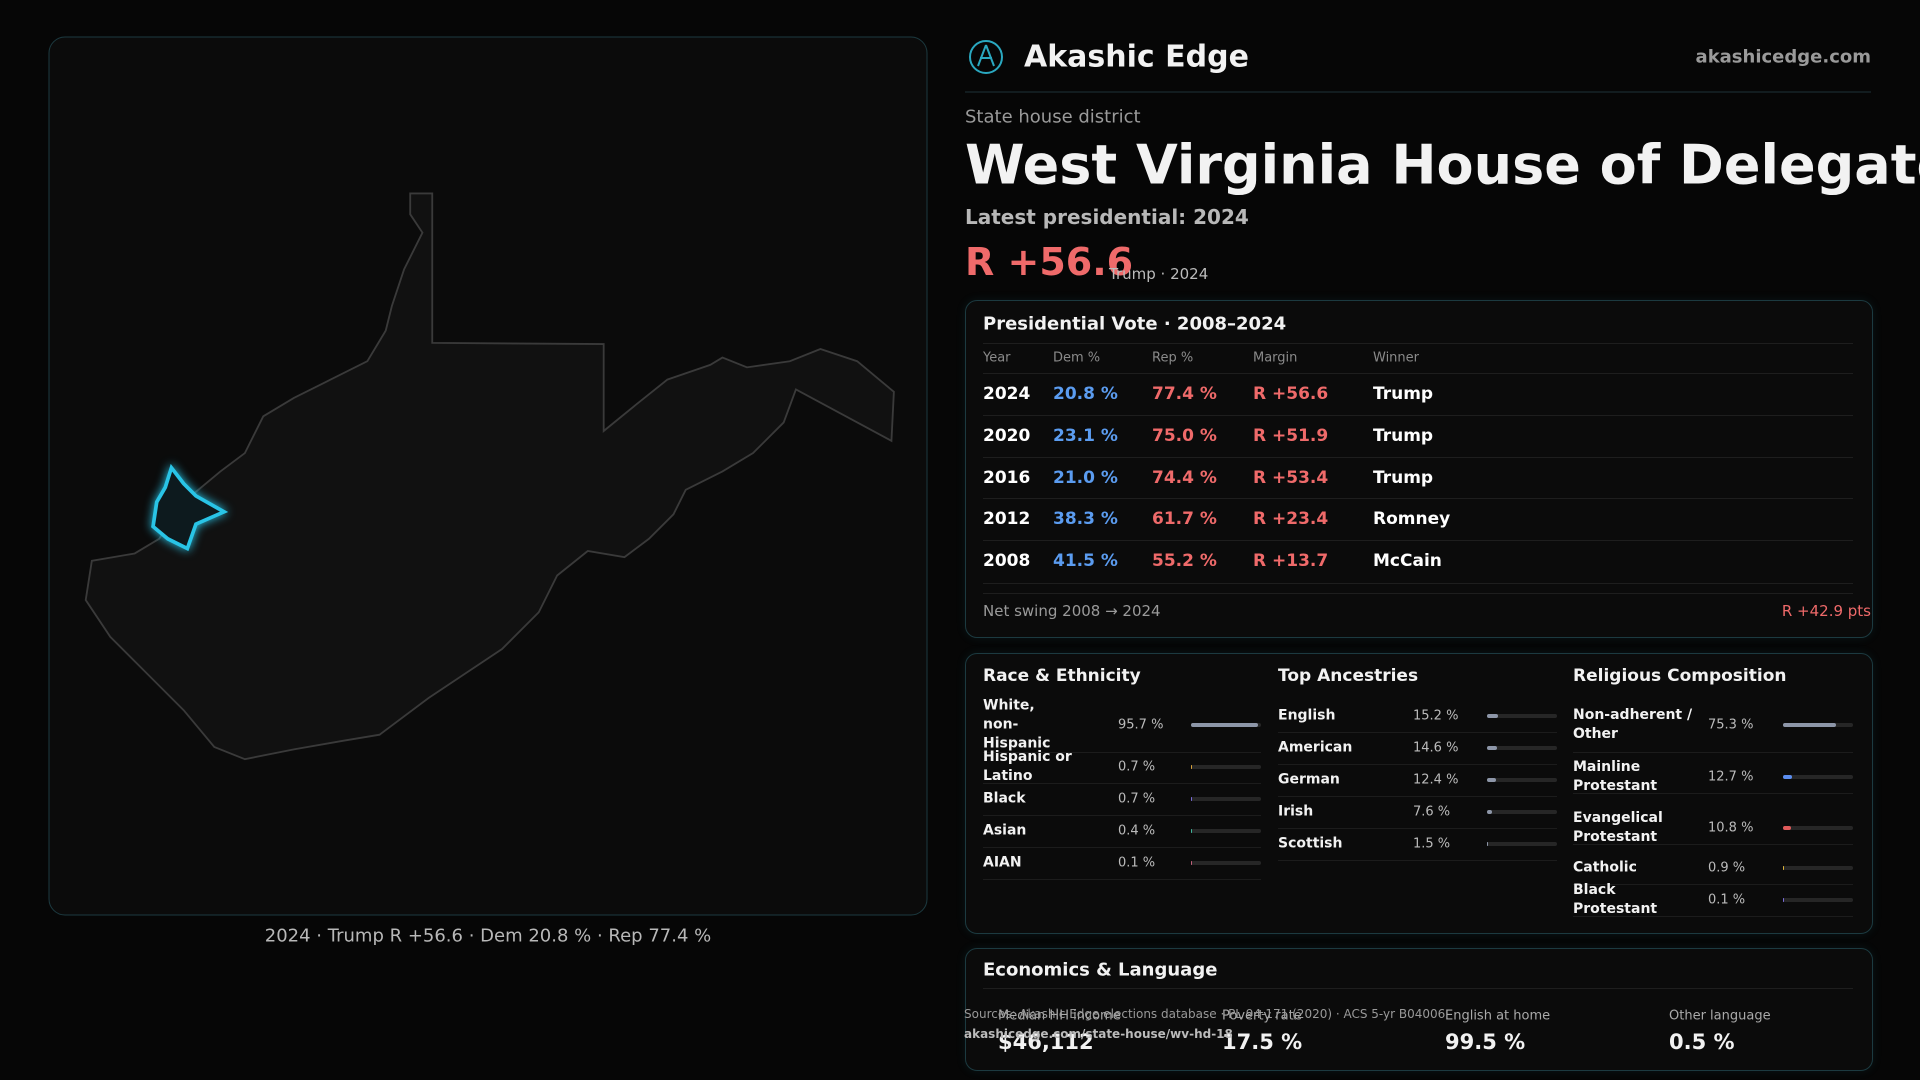 The width and height of the screenshot is (1920, 1080). I want to click on item-value: 14.6 %, so click(1436, 748).